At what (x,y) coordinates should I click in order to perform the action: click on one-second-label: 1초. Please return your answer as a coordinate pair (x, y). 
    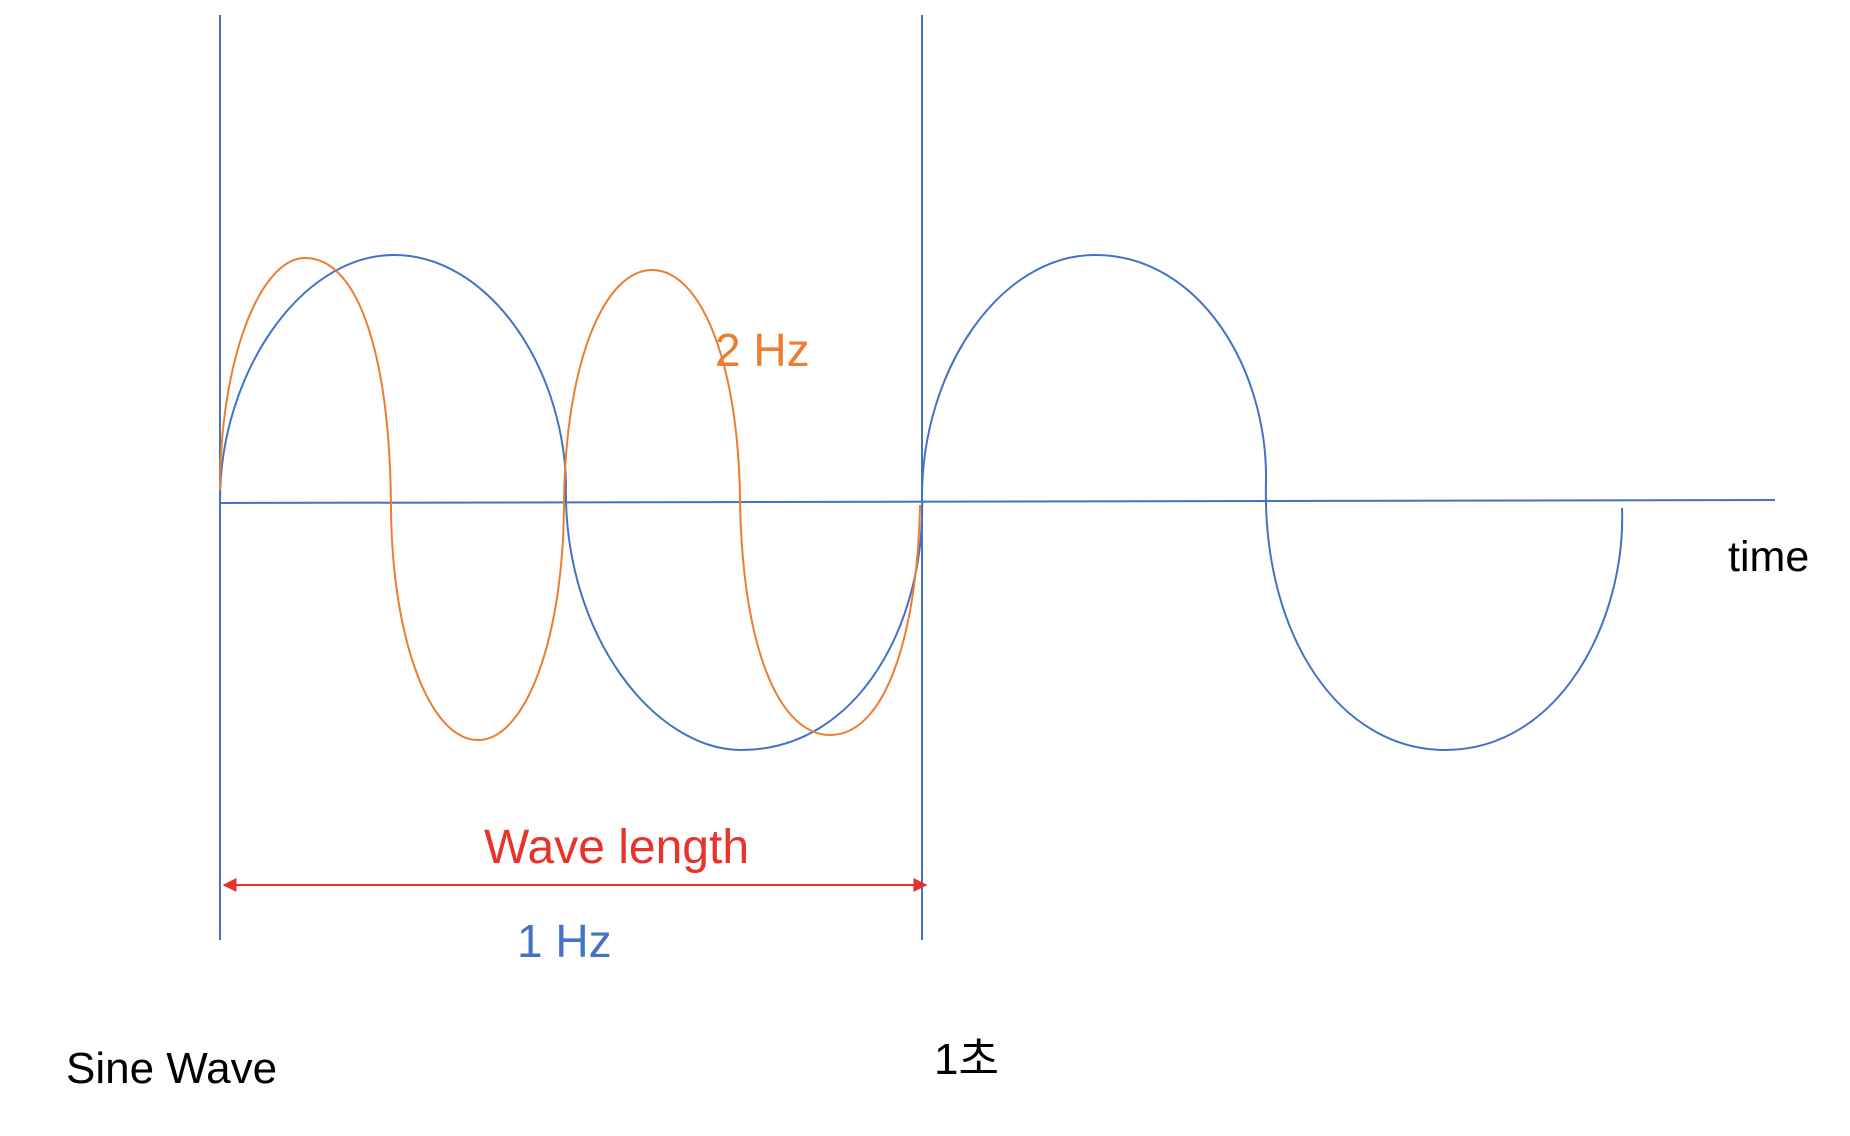
    Looking at the image, I should click on (966, 1059).